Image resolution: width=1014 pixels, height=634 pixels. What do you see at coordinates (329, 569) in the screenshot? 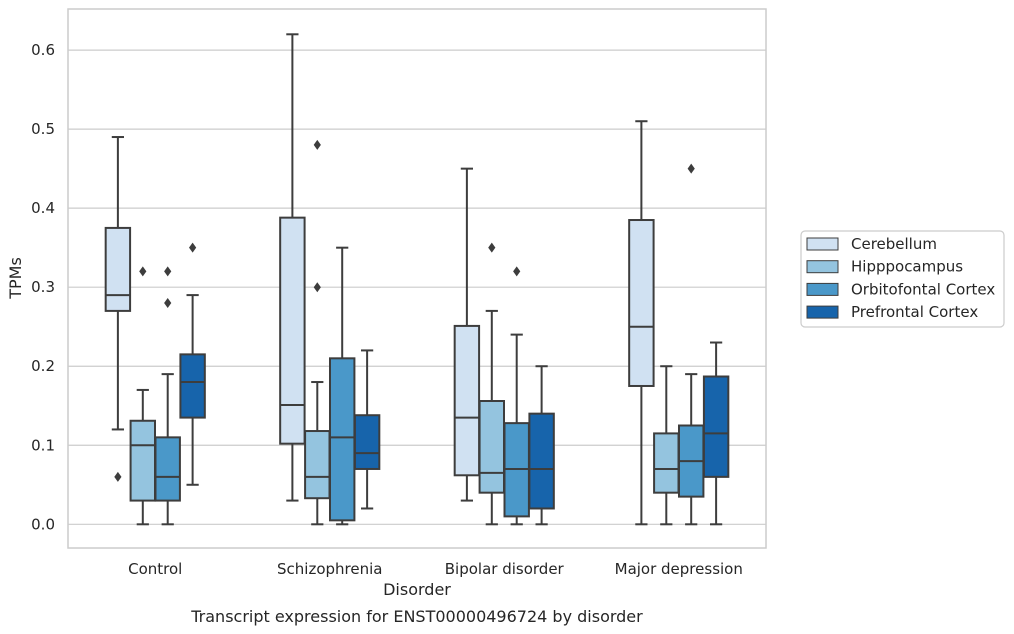
I see `x-tick-label: Schizophrenia` at bounding box center [329, 569].